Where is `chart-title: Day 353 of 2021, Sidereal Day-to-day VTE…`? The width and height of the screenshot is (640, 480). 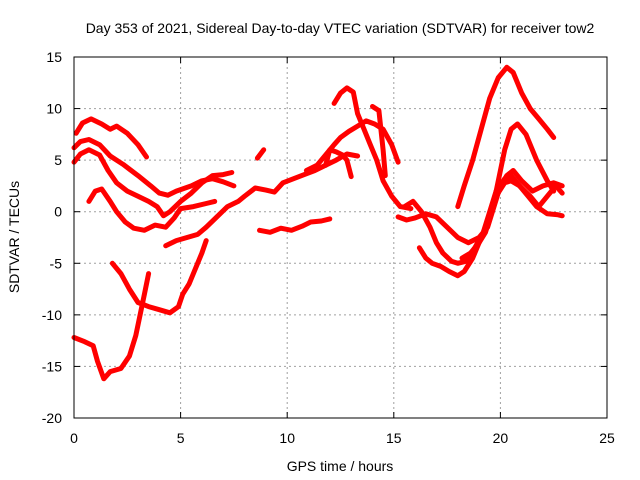 chart-title: Day 353 of 2021, Sidereal Day-to-day VTE… is located at coordinates (340, 28).